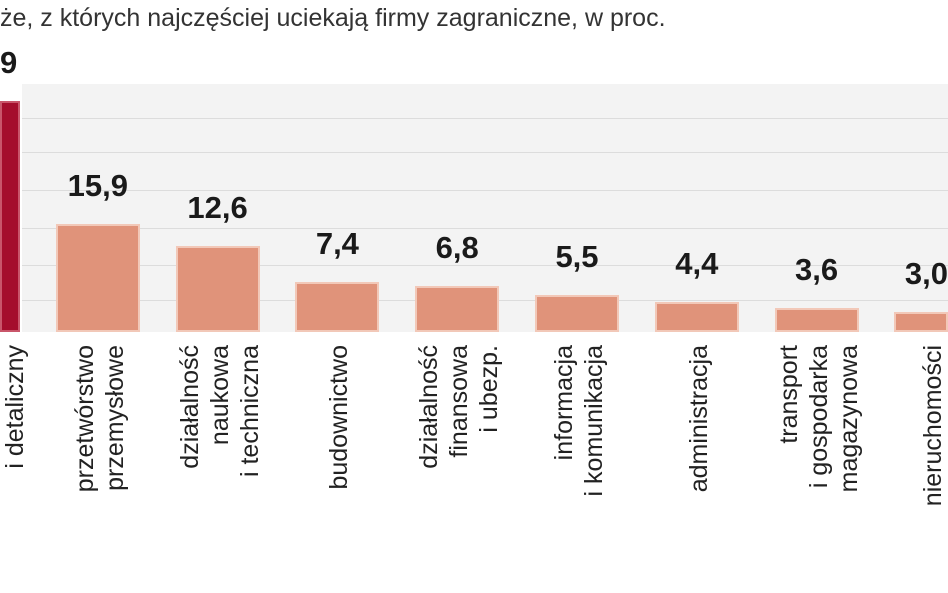 Image resolution: width=948 pixels, height=593 pixels. Describe the element at coordinates (339, 417) in the screenshot. I see `category-label: budownictwo` at that location.